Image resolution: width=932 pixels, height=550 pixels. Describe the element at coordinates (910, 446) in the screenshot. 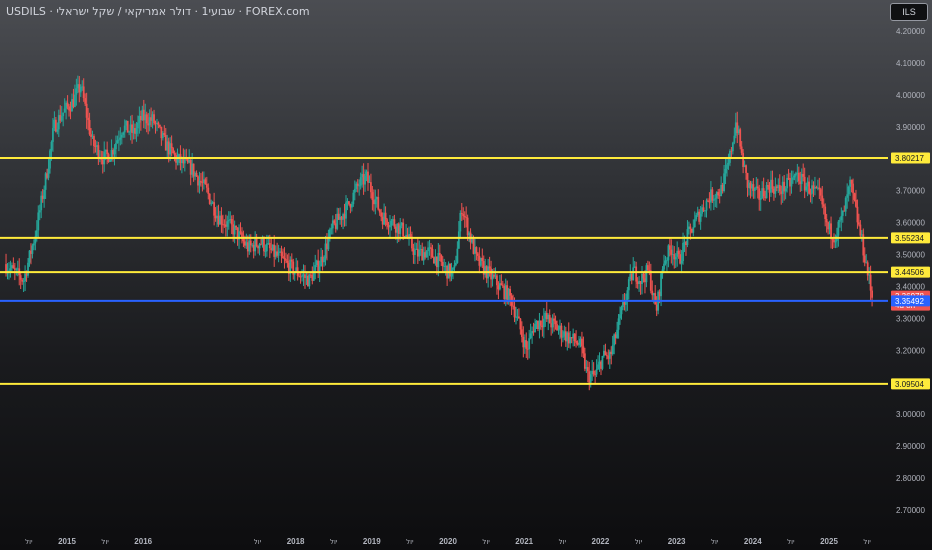

I see `price-tick-label: 2.90000` at that location.